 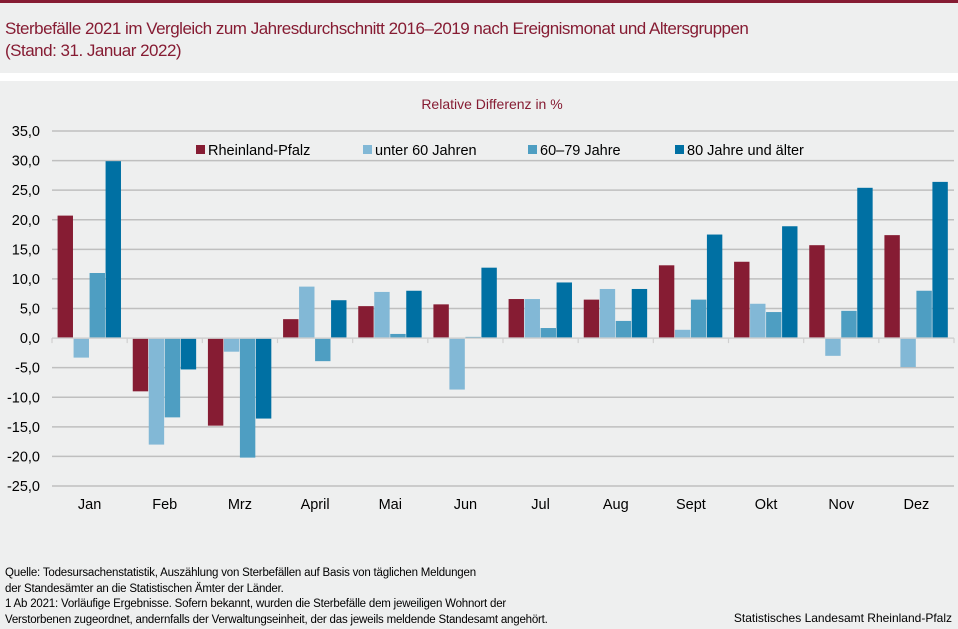 I want to click on title-line-2: (Stand: 31. Januar 2022), so click(x=93, y=50).